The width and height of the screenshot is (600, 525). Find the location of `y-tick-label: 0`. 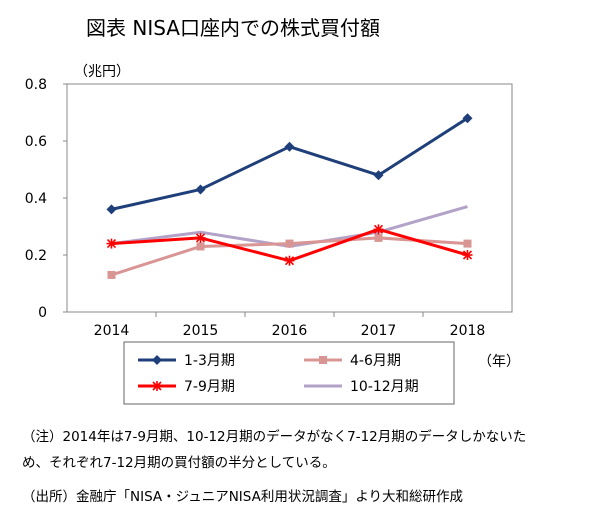

y-tick-label: 0 is located at coordinates (42, 313).